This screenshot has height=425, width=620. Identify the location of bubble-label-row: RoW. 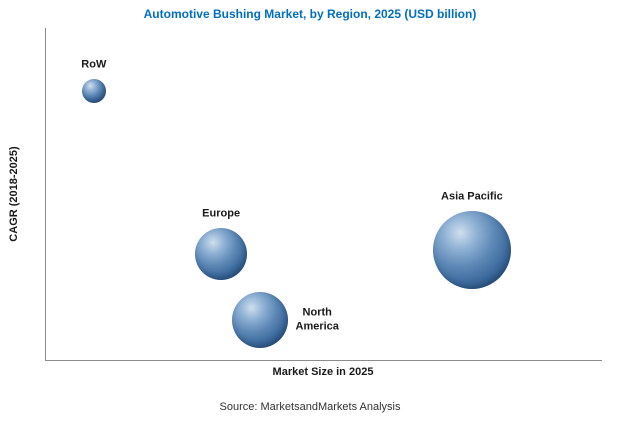
(94, 64).